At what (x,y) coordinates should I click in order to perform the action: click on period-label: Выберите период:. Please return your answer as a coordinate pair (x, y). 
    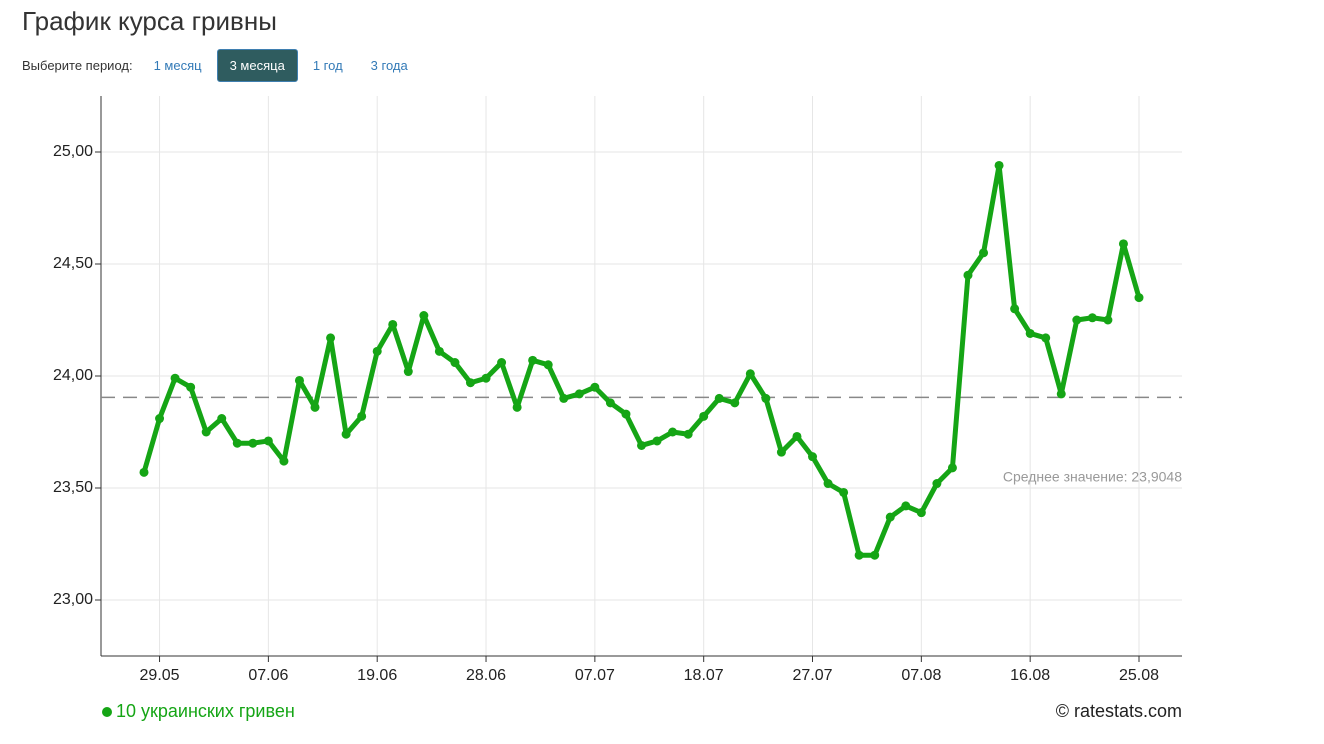
    Looking at the image, I should click on (77, 65).